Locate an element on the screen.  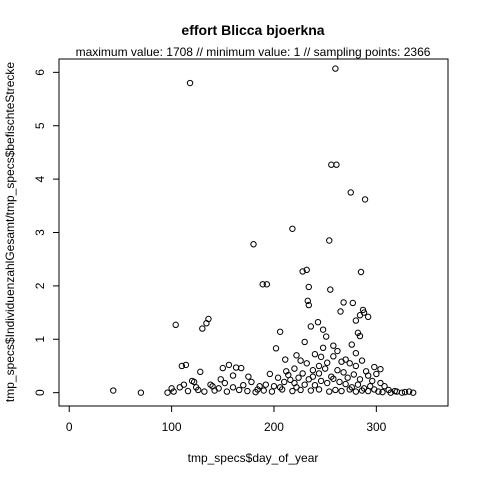
x-axis: 0 100 200 300 is located at coordinates (226, 420).